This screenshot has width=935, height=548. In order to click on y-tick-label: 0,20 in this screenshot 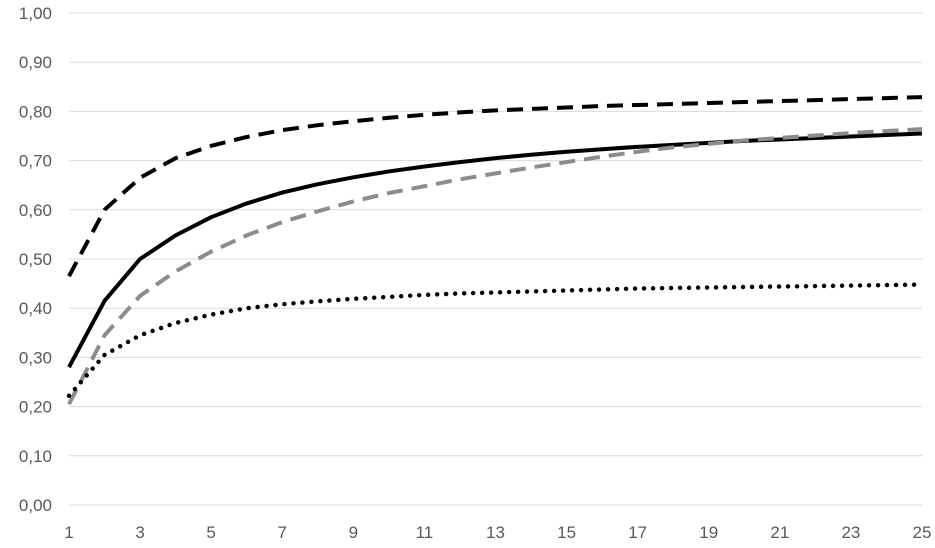, I will do `click(35, 407)`.